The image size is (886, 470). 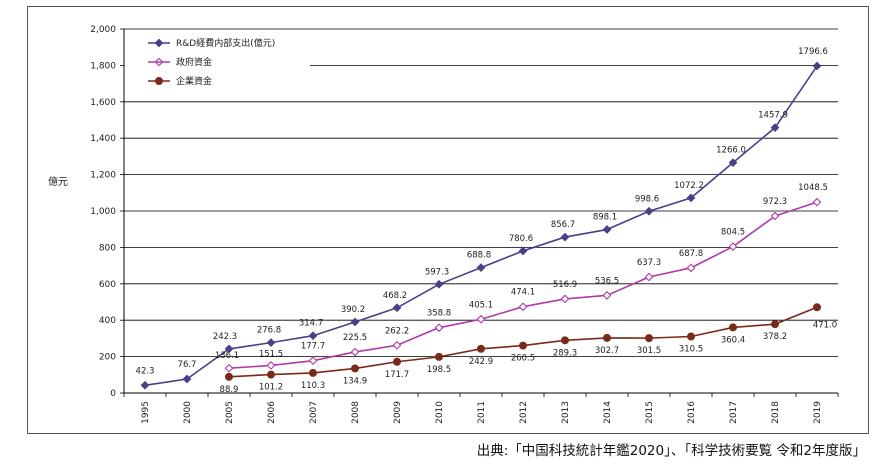 I want to click on data-label: 780.6, so click(x=521, y=239).